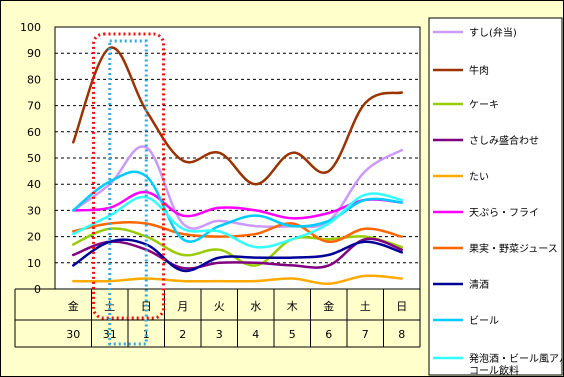 The image size is (564, 377). What do you see at coordinates (504, 140) in the screenshot?
I see `legend-label: さしみ盛合わせ` at bounding box center [504, 140].